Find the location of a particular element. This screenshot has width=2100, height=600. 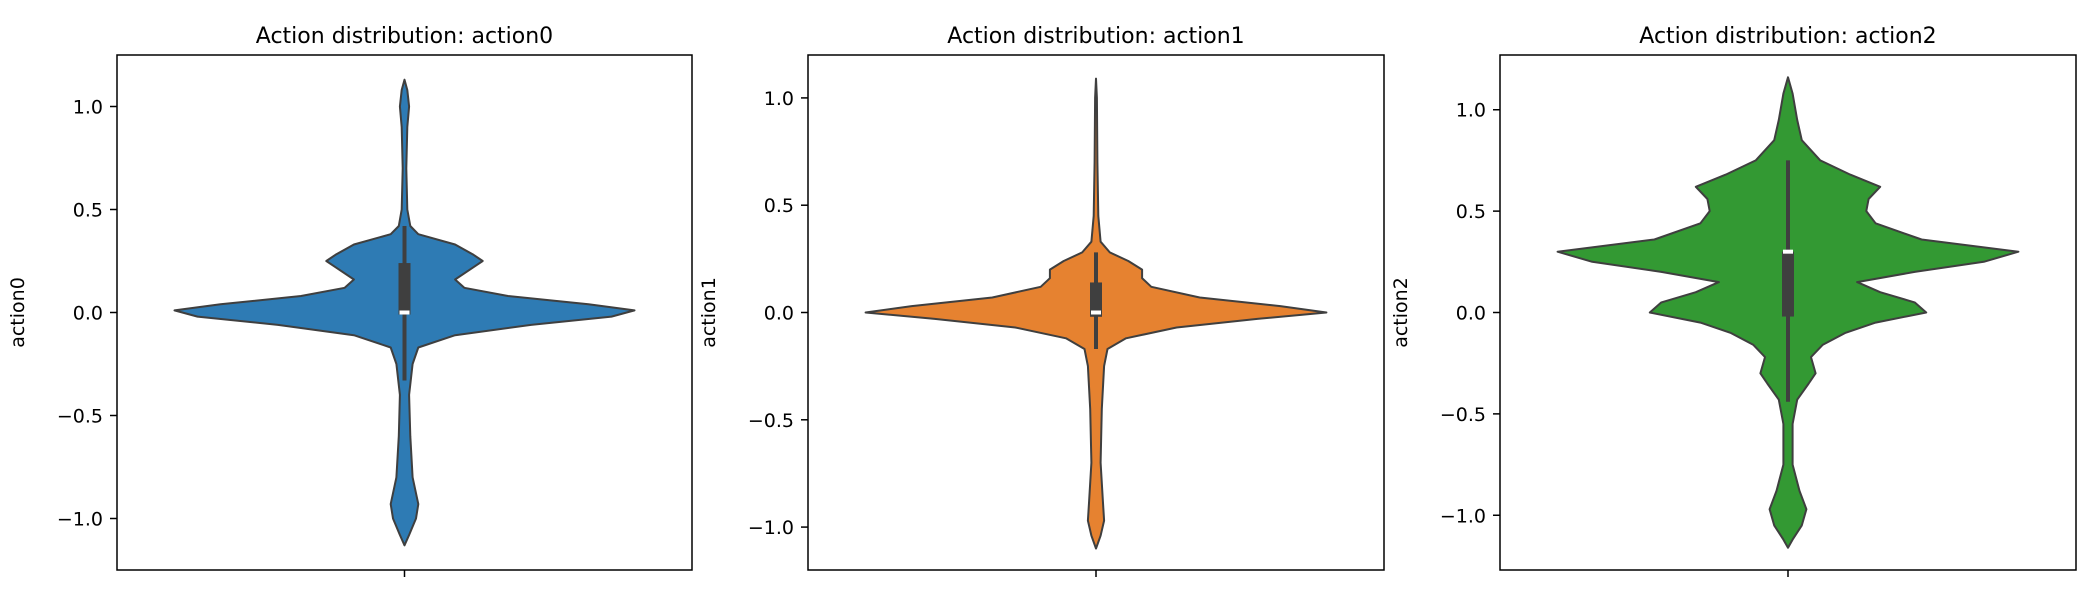

chart-title: Action distribution: action1 is located at coordinates (1095, 36).